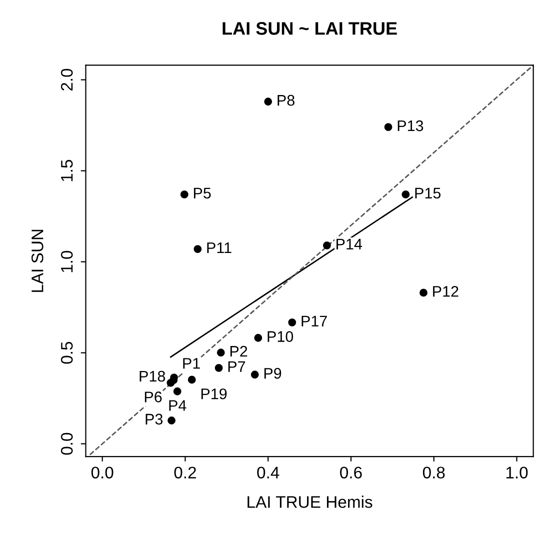 The width and height of the screenshot is (536, 539). What do you see at coordinates (309, 28) in the screenshot?
I see `chart-title: LAI SUN ~ LAI TRUE` at bounding box center [309, 28].